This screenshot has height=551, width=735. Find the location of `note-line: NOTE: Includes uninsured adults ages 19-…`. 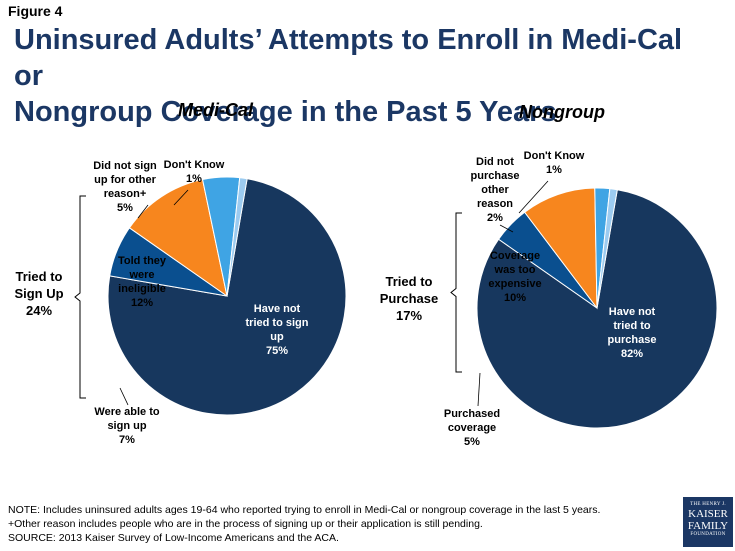

note-line: NOTE: Includes uninsured adults ages 19-… is located at coordinates (304, 510).